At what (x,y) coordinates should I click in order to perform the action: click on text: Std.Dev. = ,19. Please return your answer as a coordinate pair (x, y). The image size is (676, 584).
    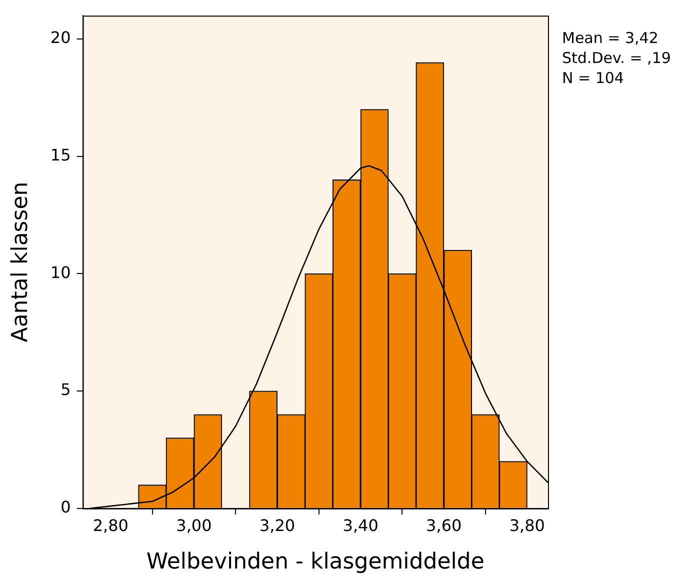
    Looking at the image, I should click on (616, 57).